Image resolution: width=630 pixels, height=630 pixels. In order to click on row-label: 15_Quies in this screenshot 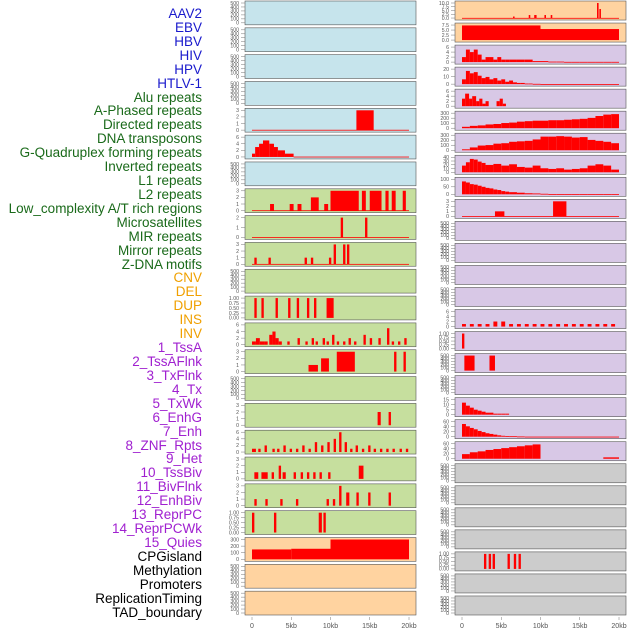, I will do `click(173, 542)`.